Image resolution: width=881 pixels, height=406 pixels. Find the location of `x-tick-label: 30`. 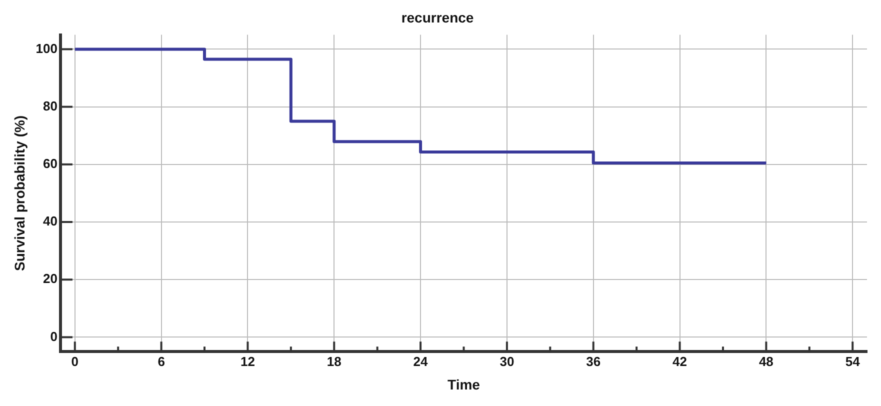

x-tick-label: 30 is located at coordinates (507, 361).